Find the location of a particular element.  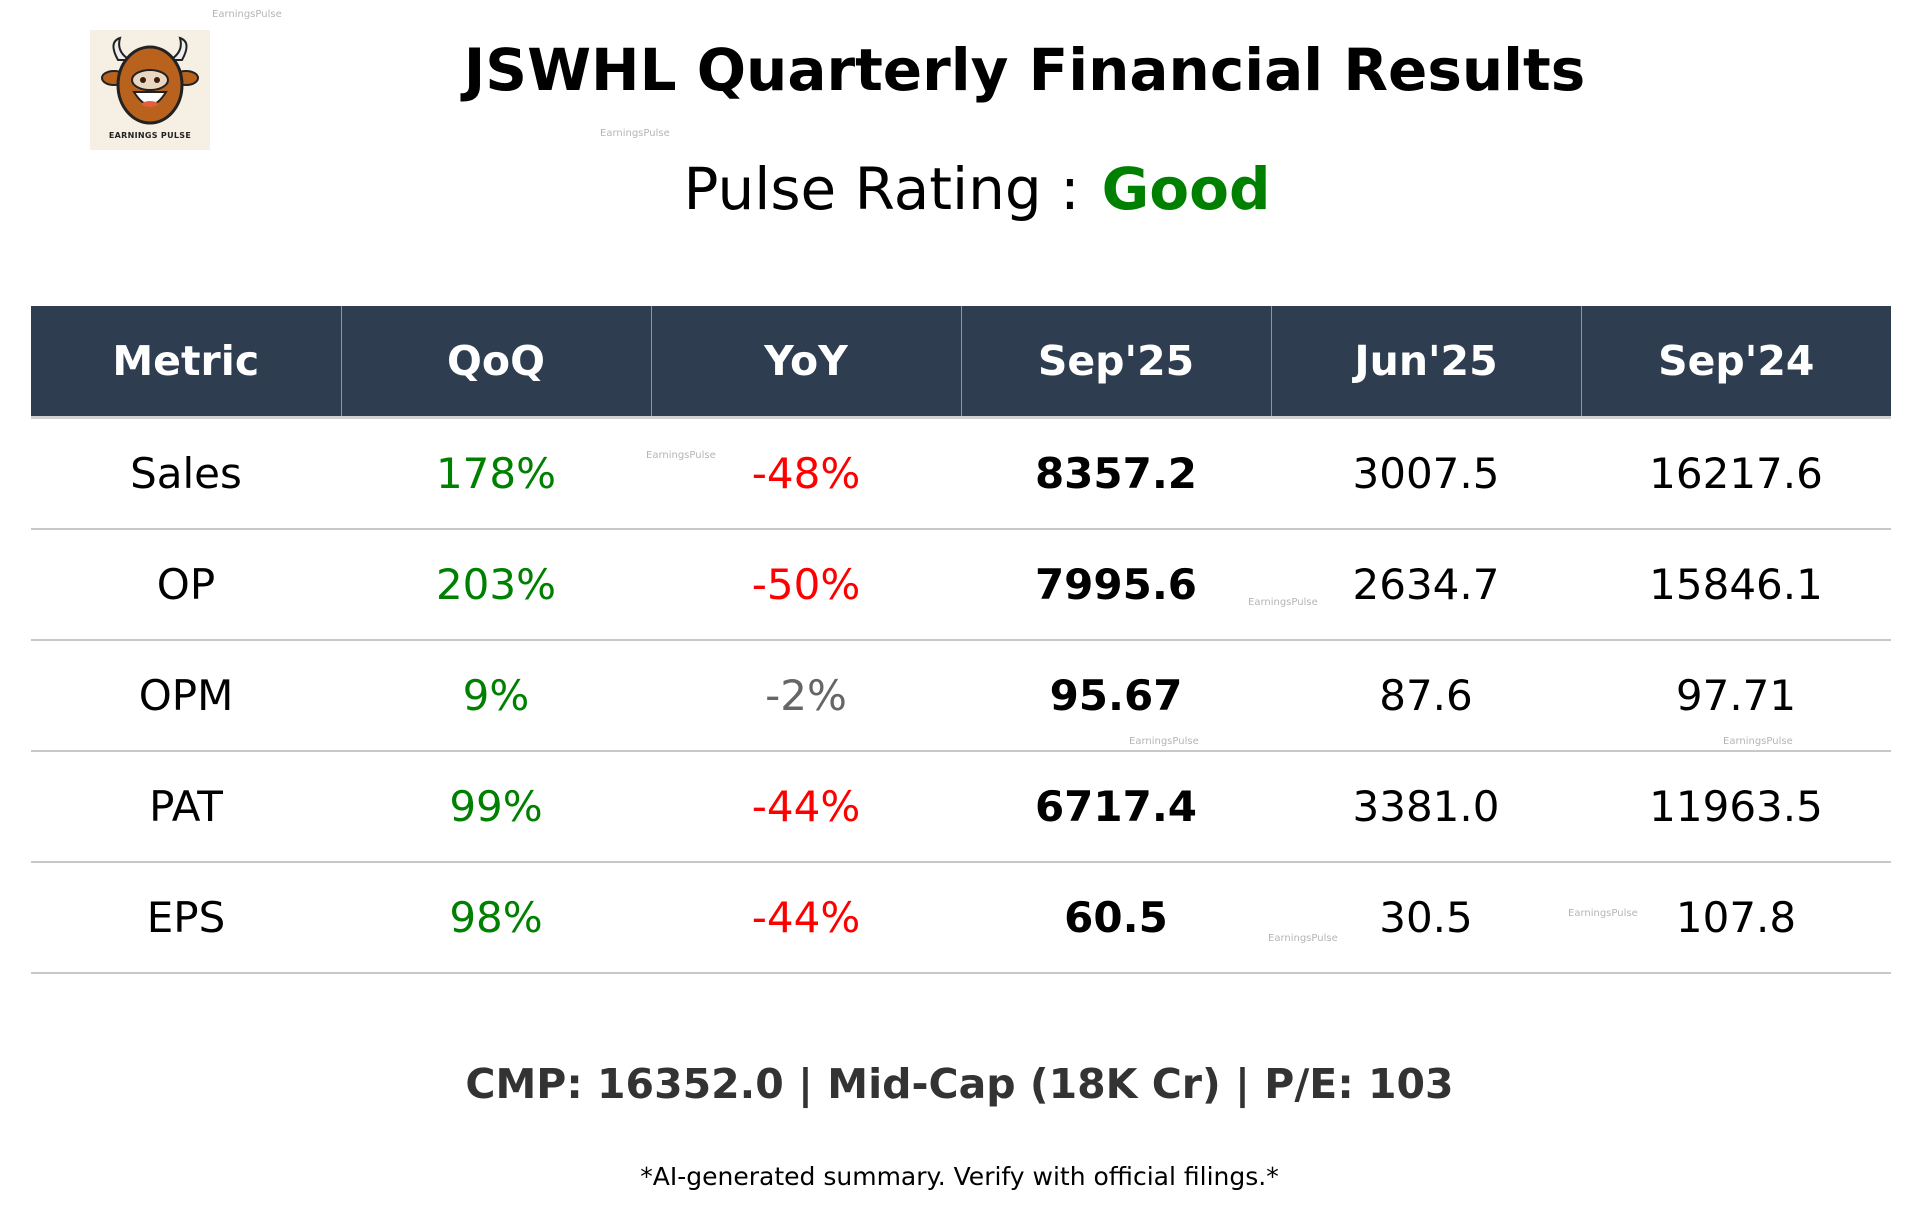

table-row: PAT 99% -44% 6717.4 3381.0 11963.5 is located at coordinates (961, 807).